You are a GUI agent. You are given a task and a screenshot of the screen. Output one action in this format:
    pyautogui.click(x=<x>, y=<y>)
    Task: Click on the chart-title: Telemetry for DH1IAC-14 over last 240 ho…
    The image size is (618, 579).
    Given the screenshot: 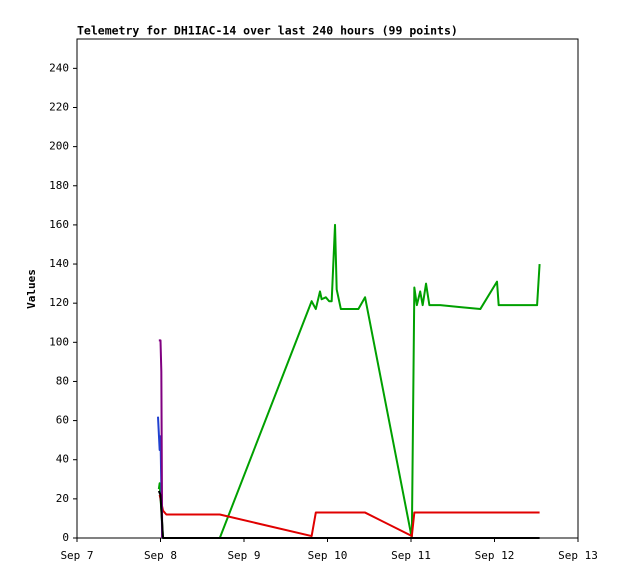 What is the action you would take?
    pyautogui.click(x=267, y=31)
    